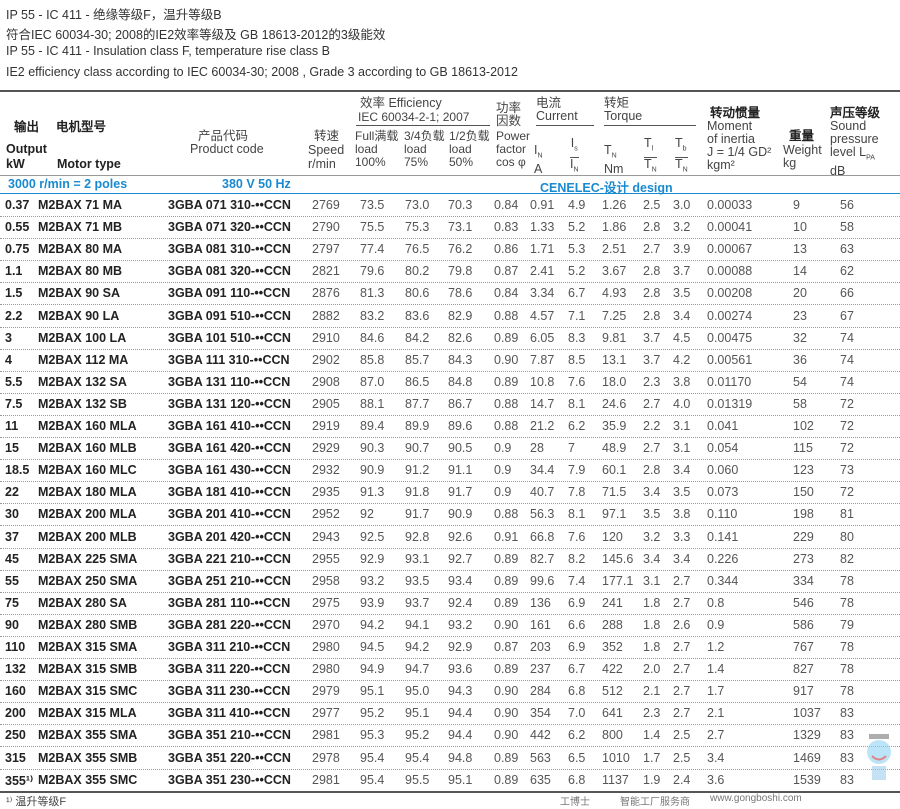 This screenshot has height=809, width=900. I want to click on cell-product-code: 3GBA 181 410-••CCN, so click(229, 492).